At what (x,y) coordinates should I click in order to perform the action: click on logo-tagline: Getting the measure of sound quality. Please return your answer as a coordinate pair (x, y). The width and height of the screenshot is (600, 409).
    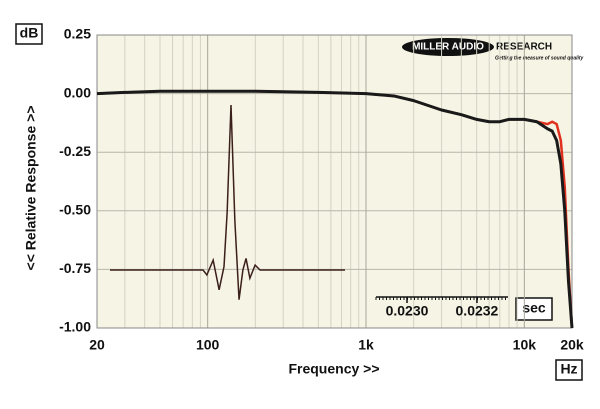
    Looking at the image, I should click on (539, 58).